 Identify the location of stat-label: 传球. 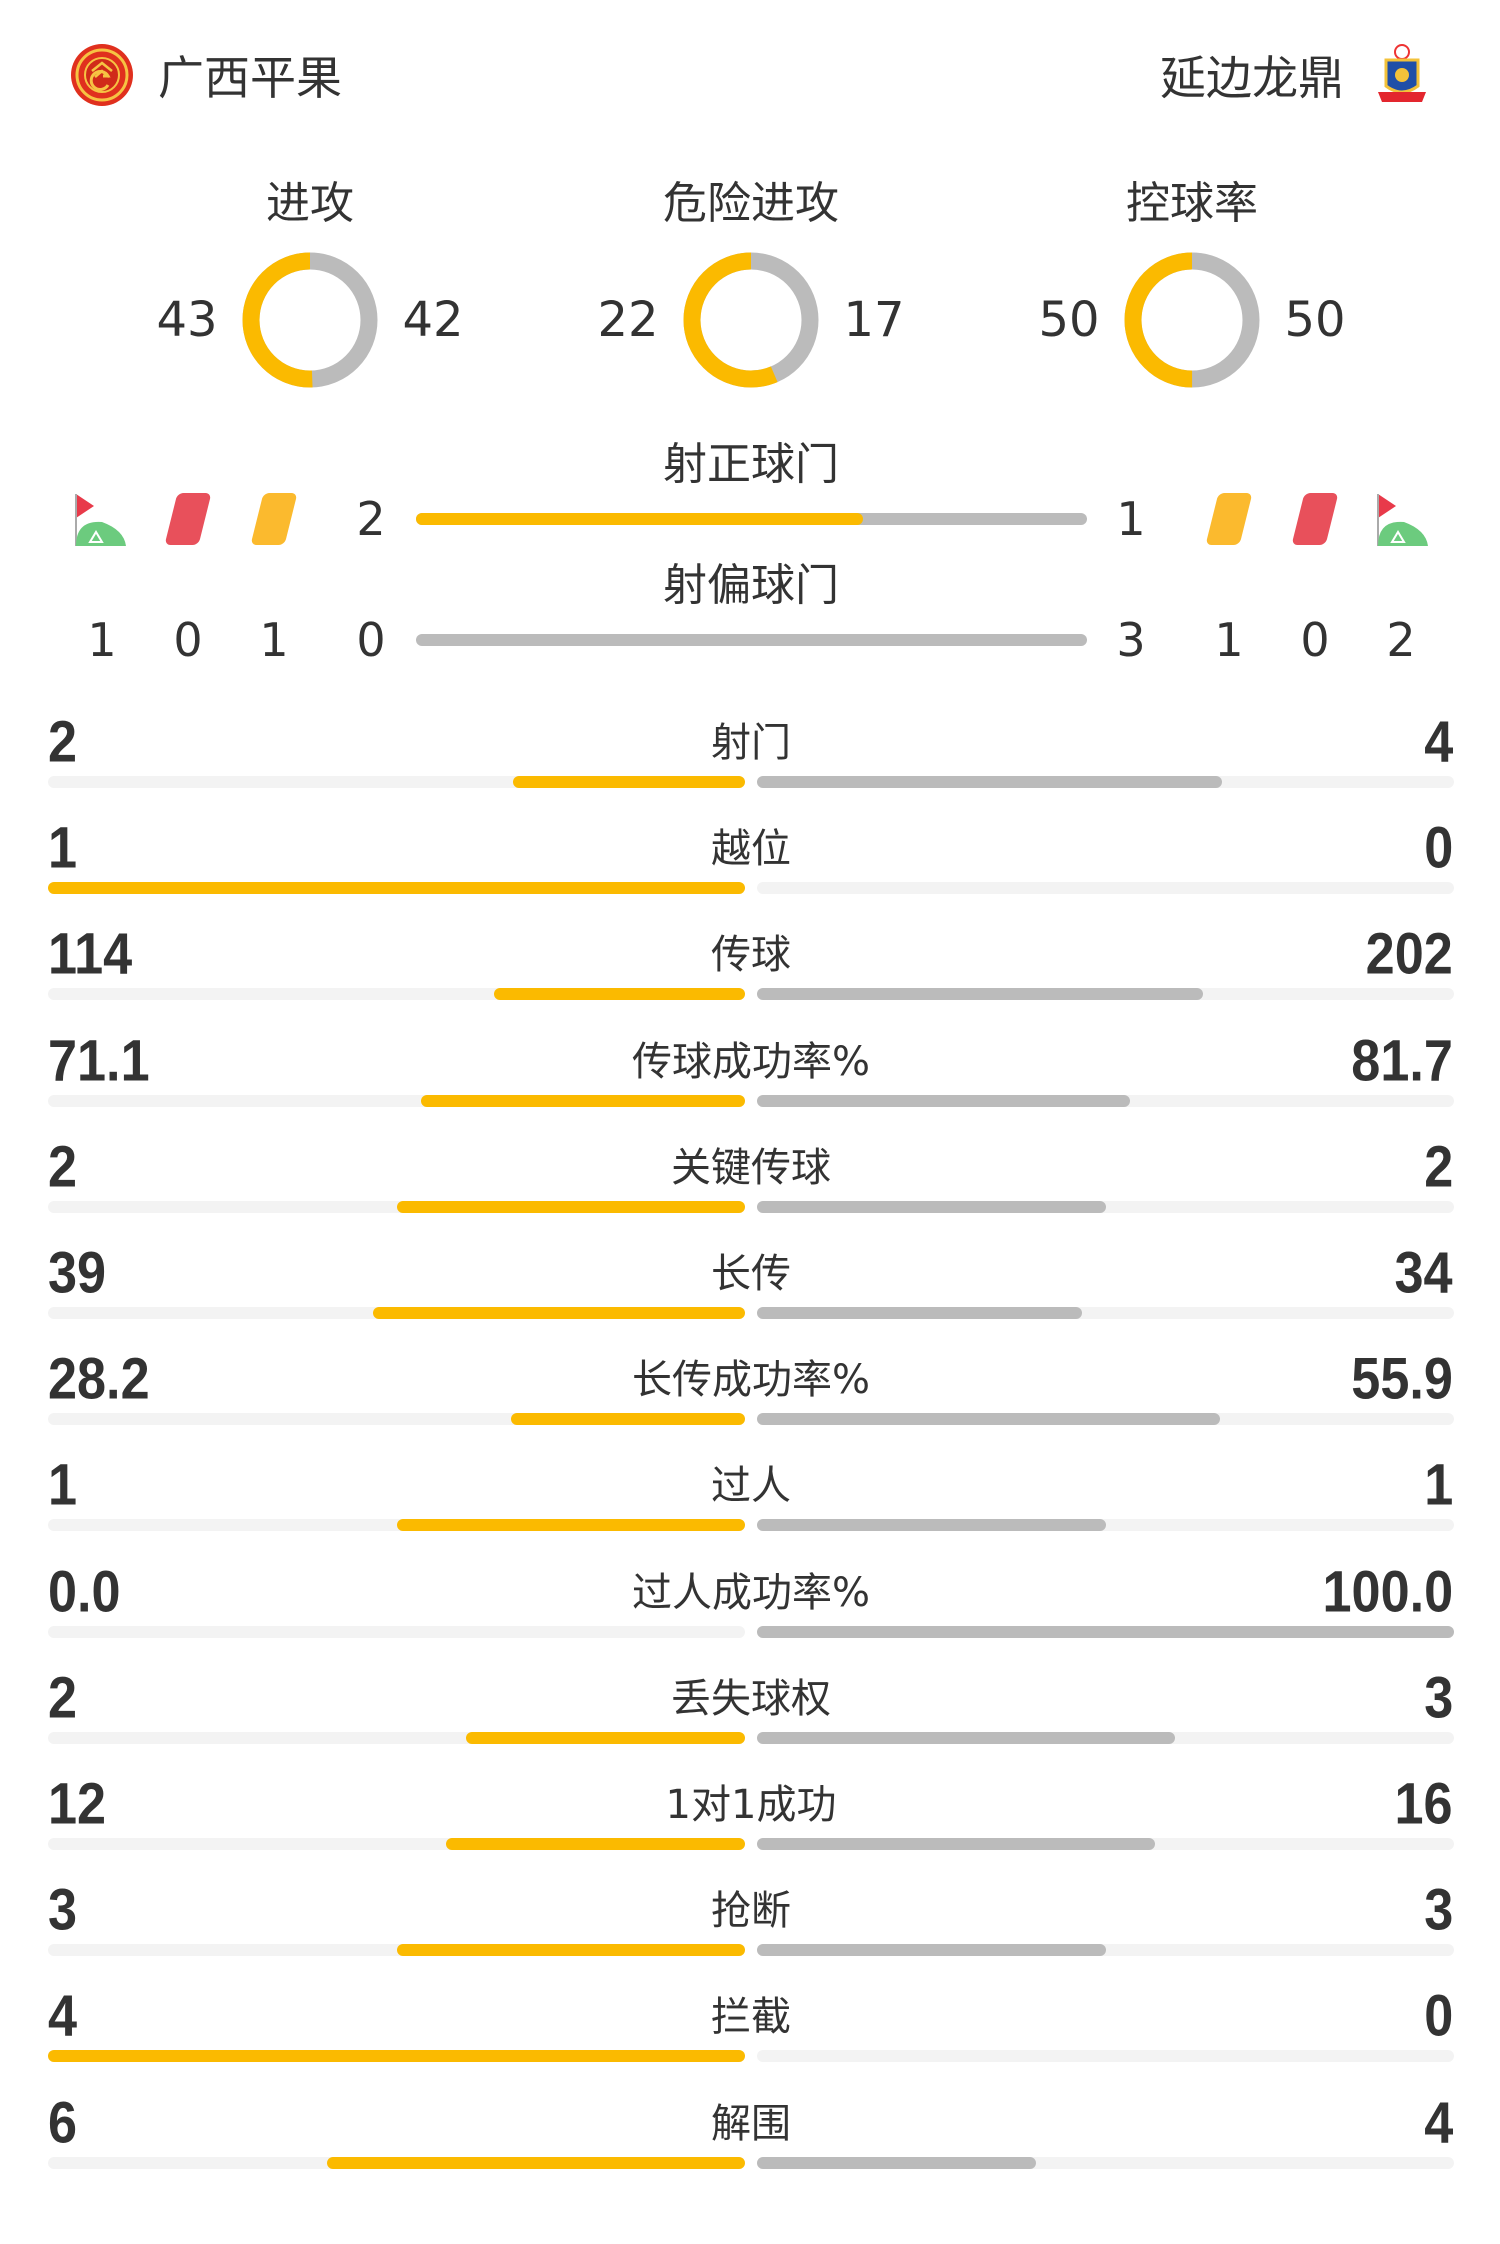
(751, 955).